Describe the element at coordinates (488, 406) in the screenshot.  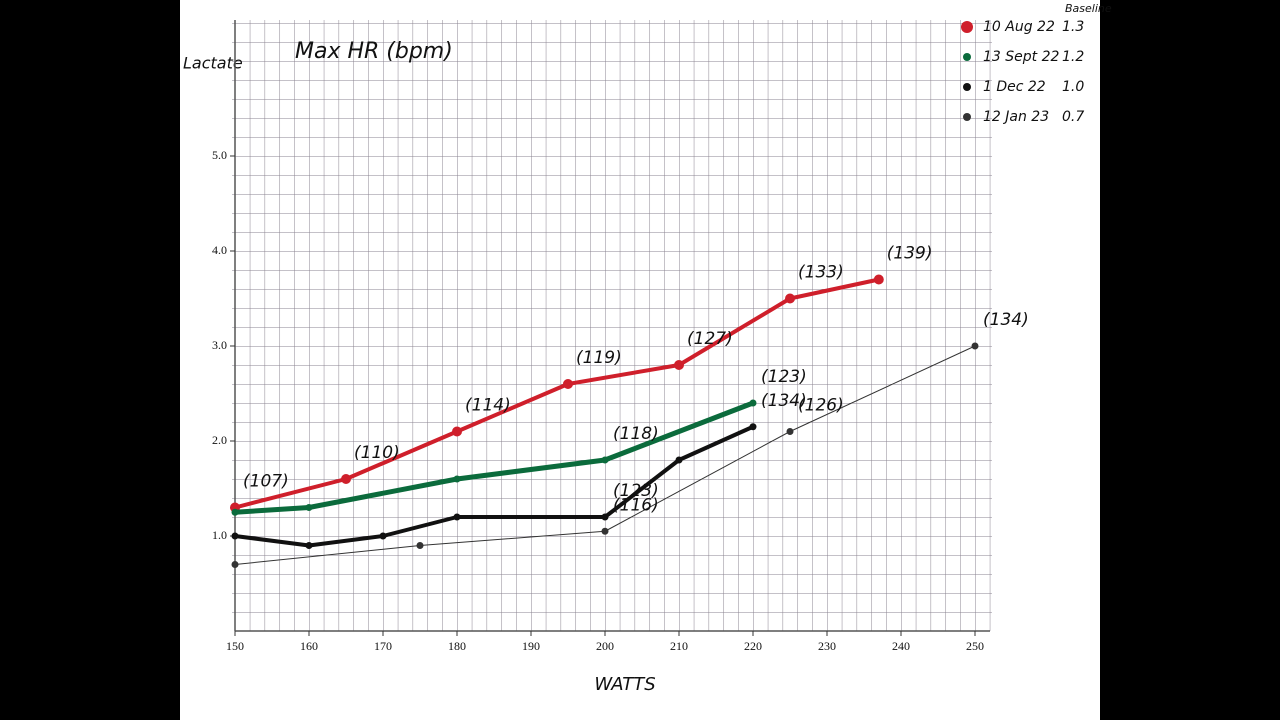
I see `hr-annotation: (114)` at that location.